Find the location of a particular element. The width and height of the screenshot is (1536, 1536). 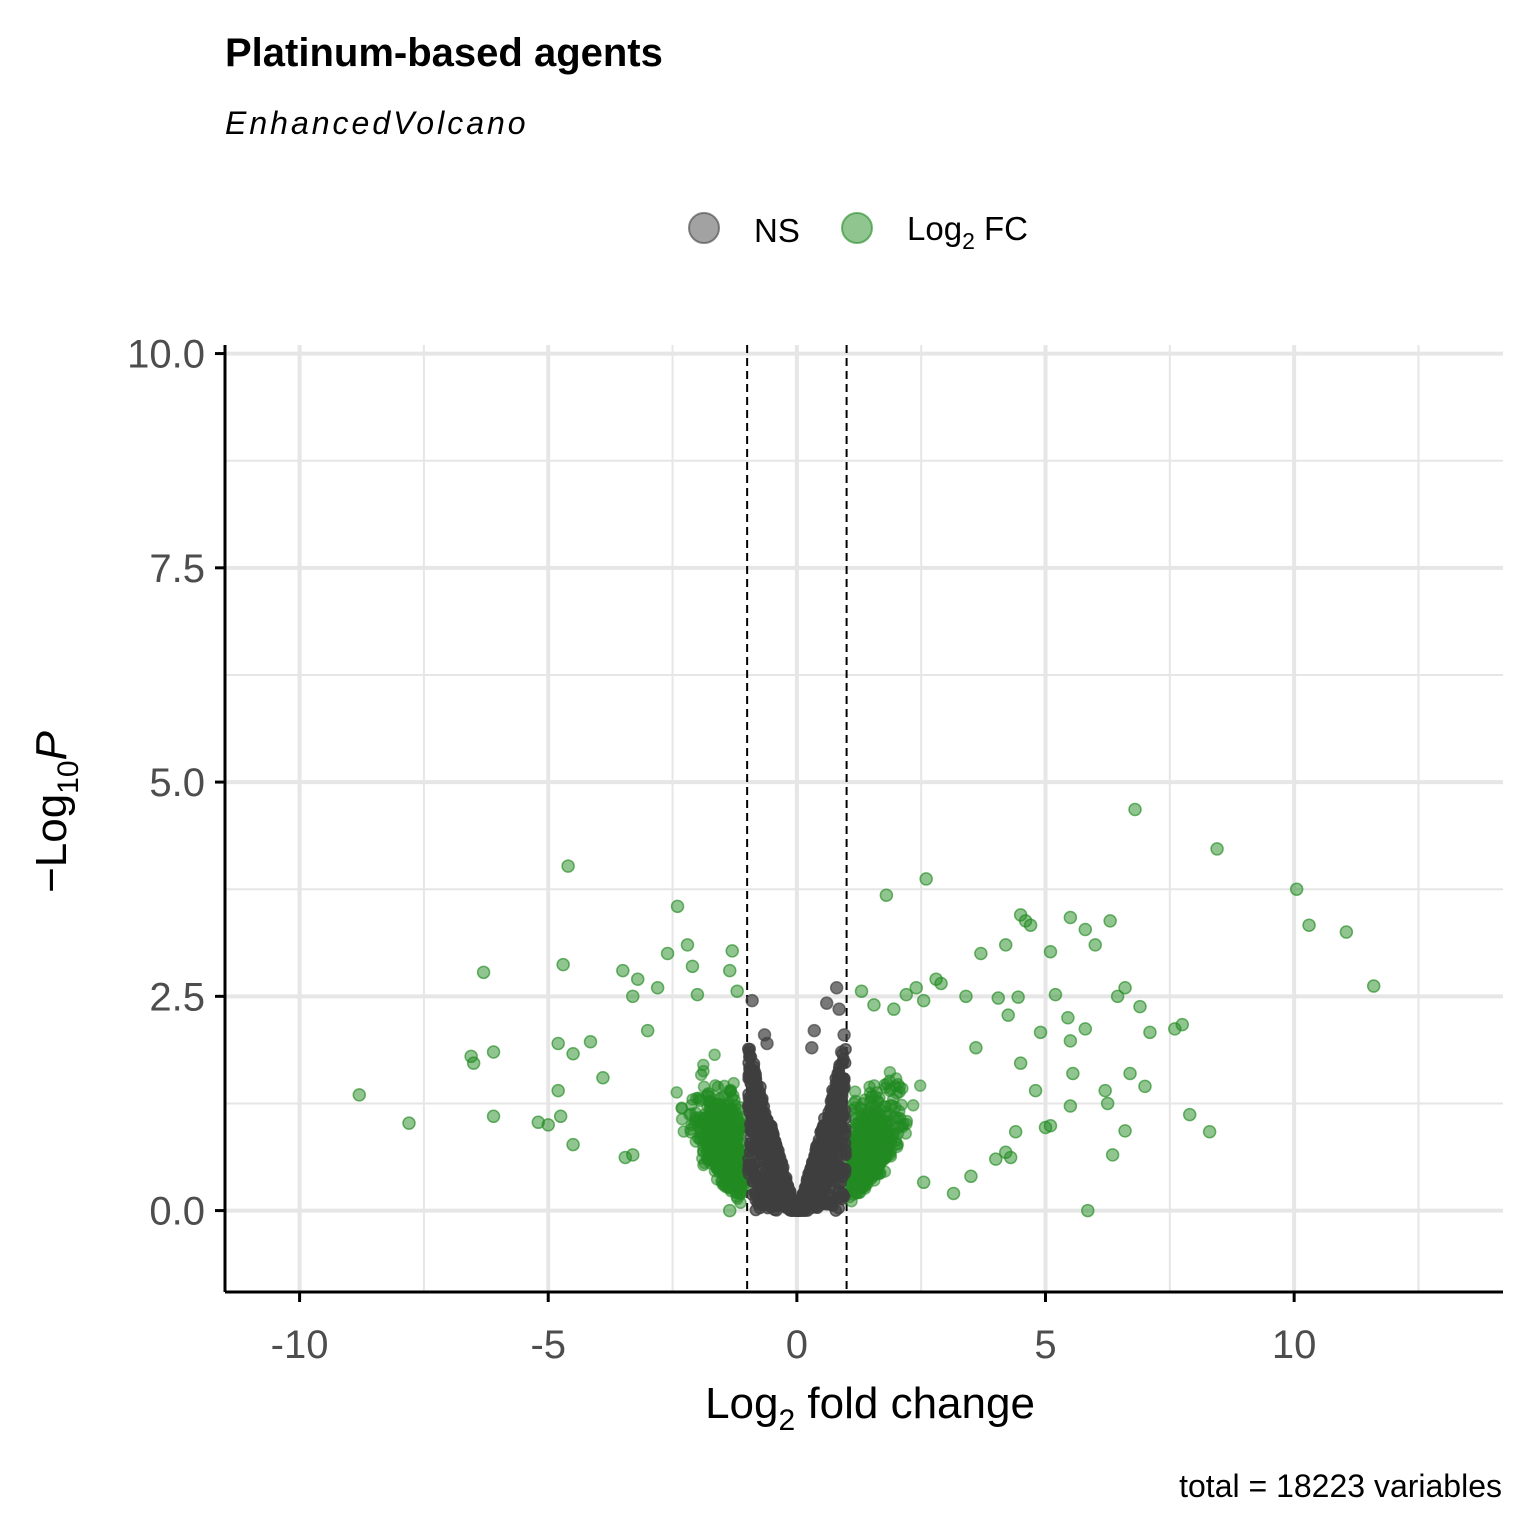

y-axis-title: −Log10P is located at coordinates (56, 811).